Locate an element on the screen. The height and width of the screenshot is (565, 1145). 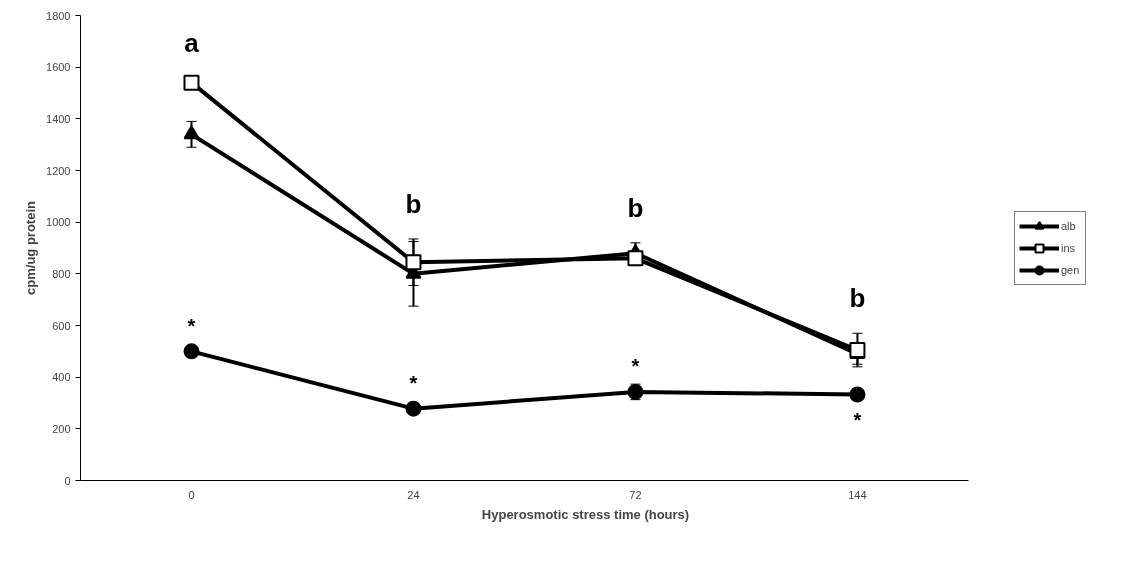
y-tick-label: 600 is located at coordinates (61, 325).